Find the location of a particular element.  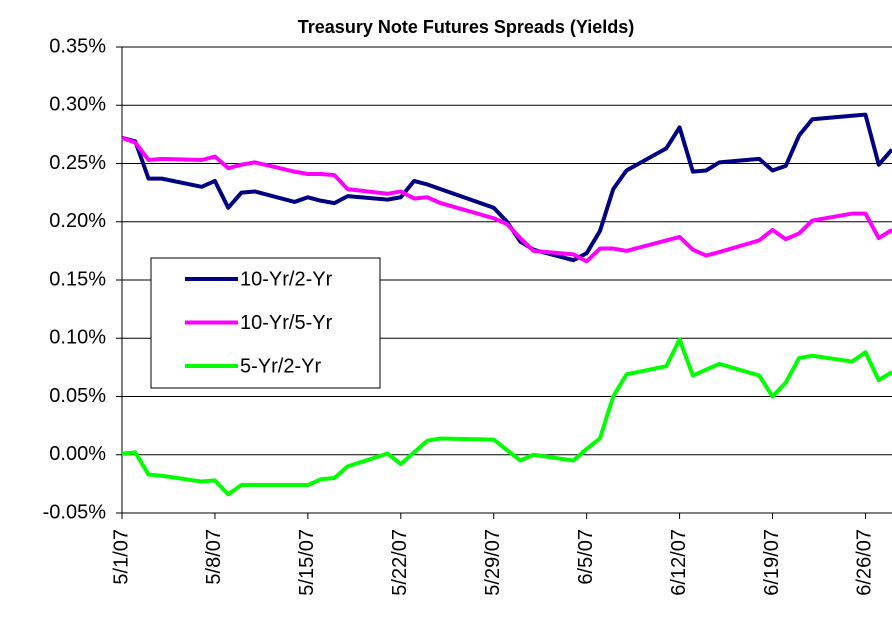

x-tick-label: 5/8/07 is located at coordinates (214, 557).